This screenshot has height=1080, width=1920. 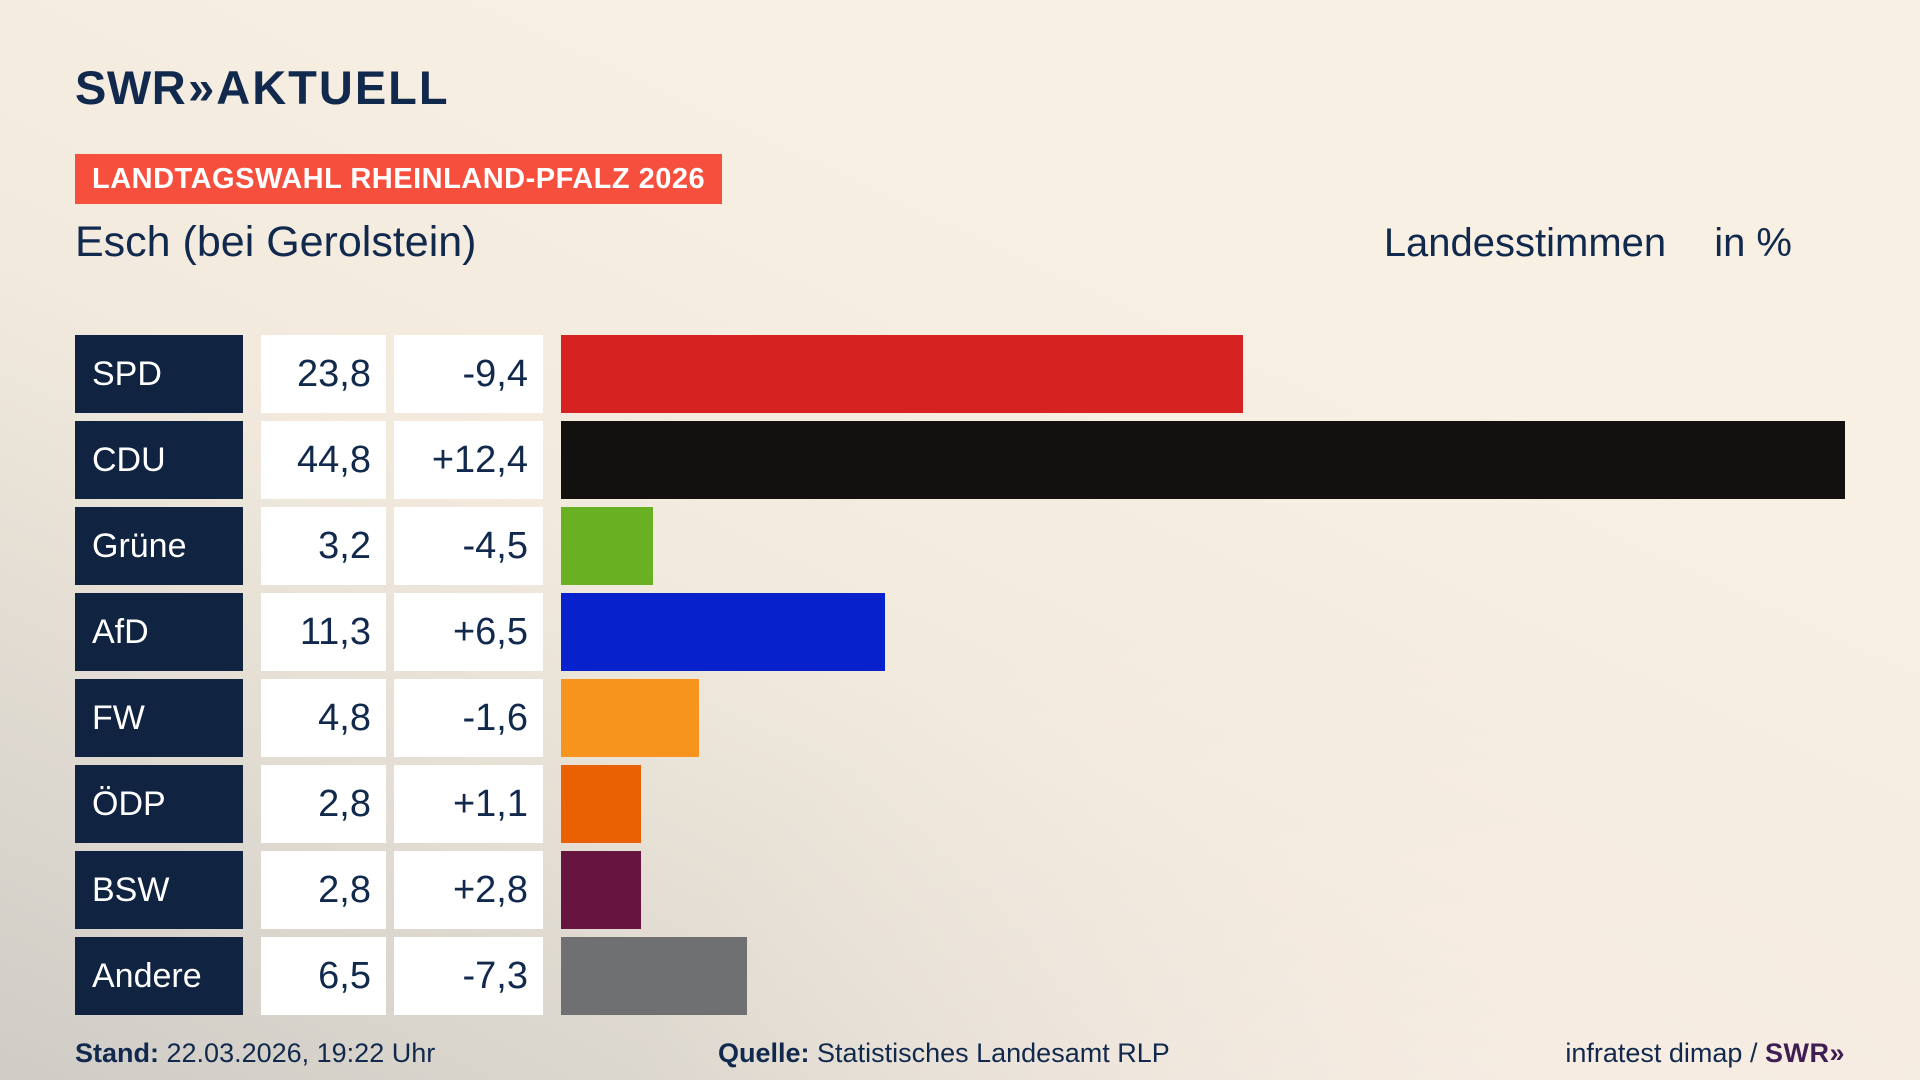 I want to click on swr-logo-text: SWR, so click(x=131, y=87).